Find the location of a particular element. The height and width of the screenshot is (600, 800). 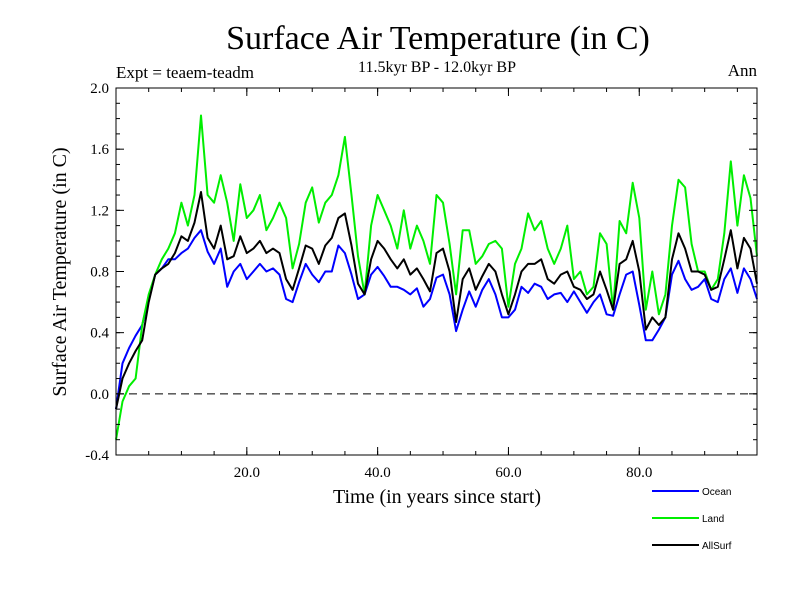

y-tick-label: 0.4 is located at coordinates (99, 334).